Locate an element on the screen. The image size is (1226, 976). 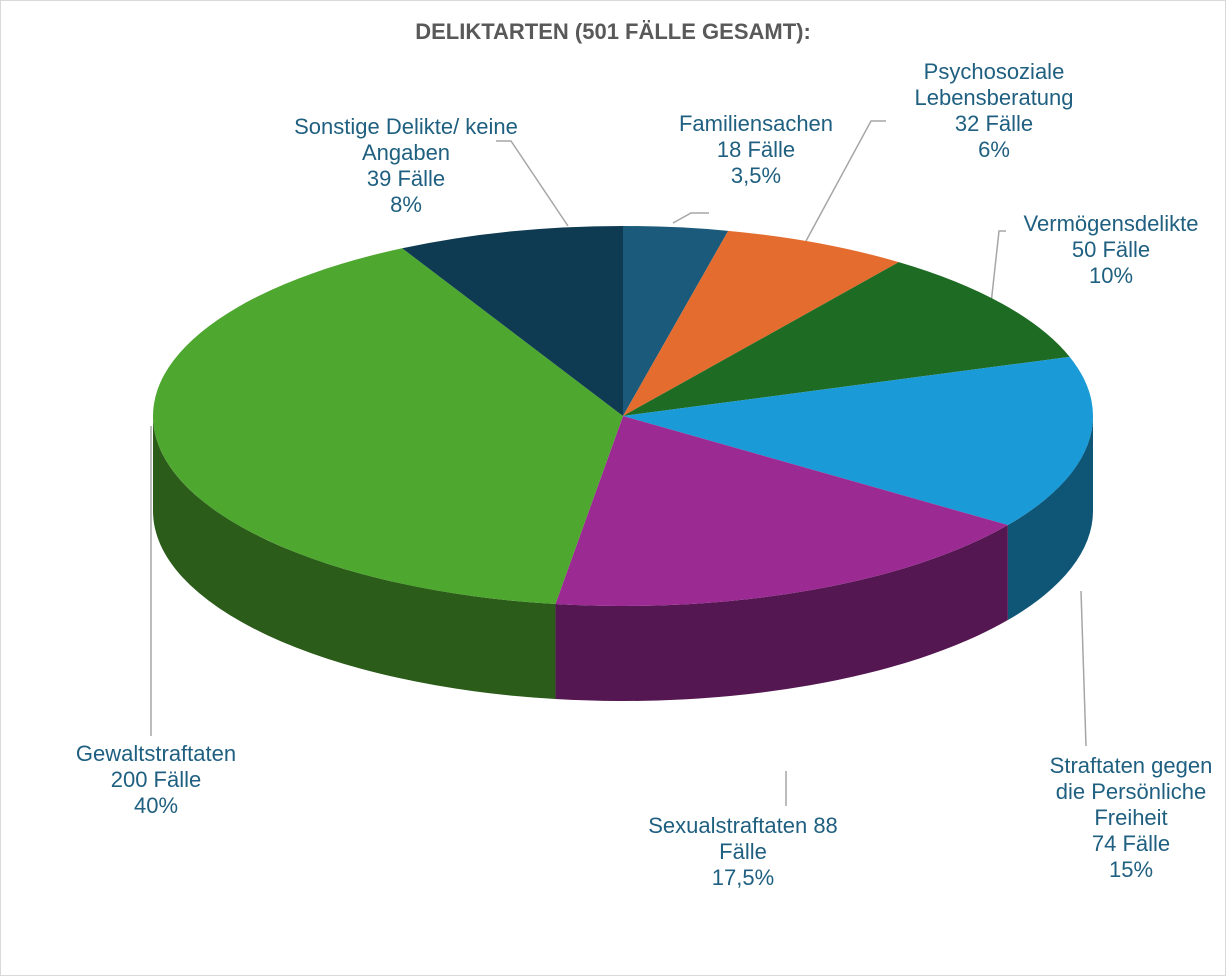
label-percent: 17,5% is located at coordinates (743, 877).